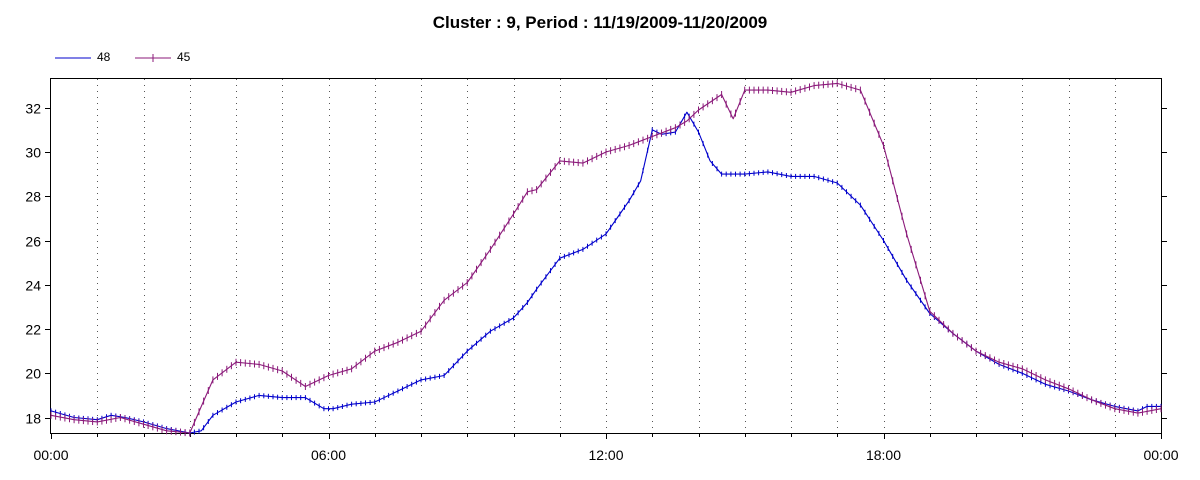 The width and height of the screenshot is (1200, 480). I want to click on legend-label-series-2: 45, so click(184, 57).